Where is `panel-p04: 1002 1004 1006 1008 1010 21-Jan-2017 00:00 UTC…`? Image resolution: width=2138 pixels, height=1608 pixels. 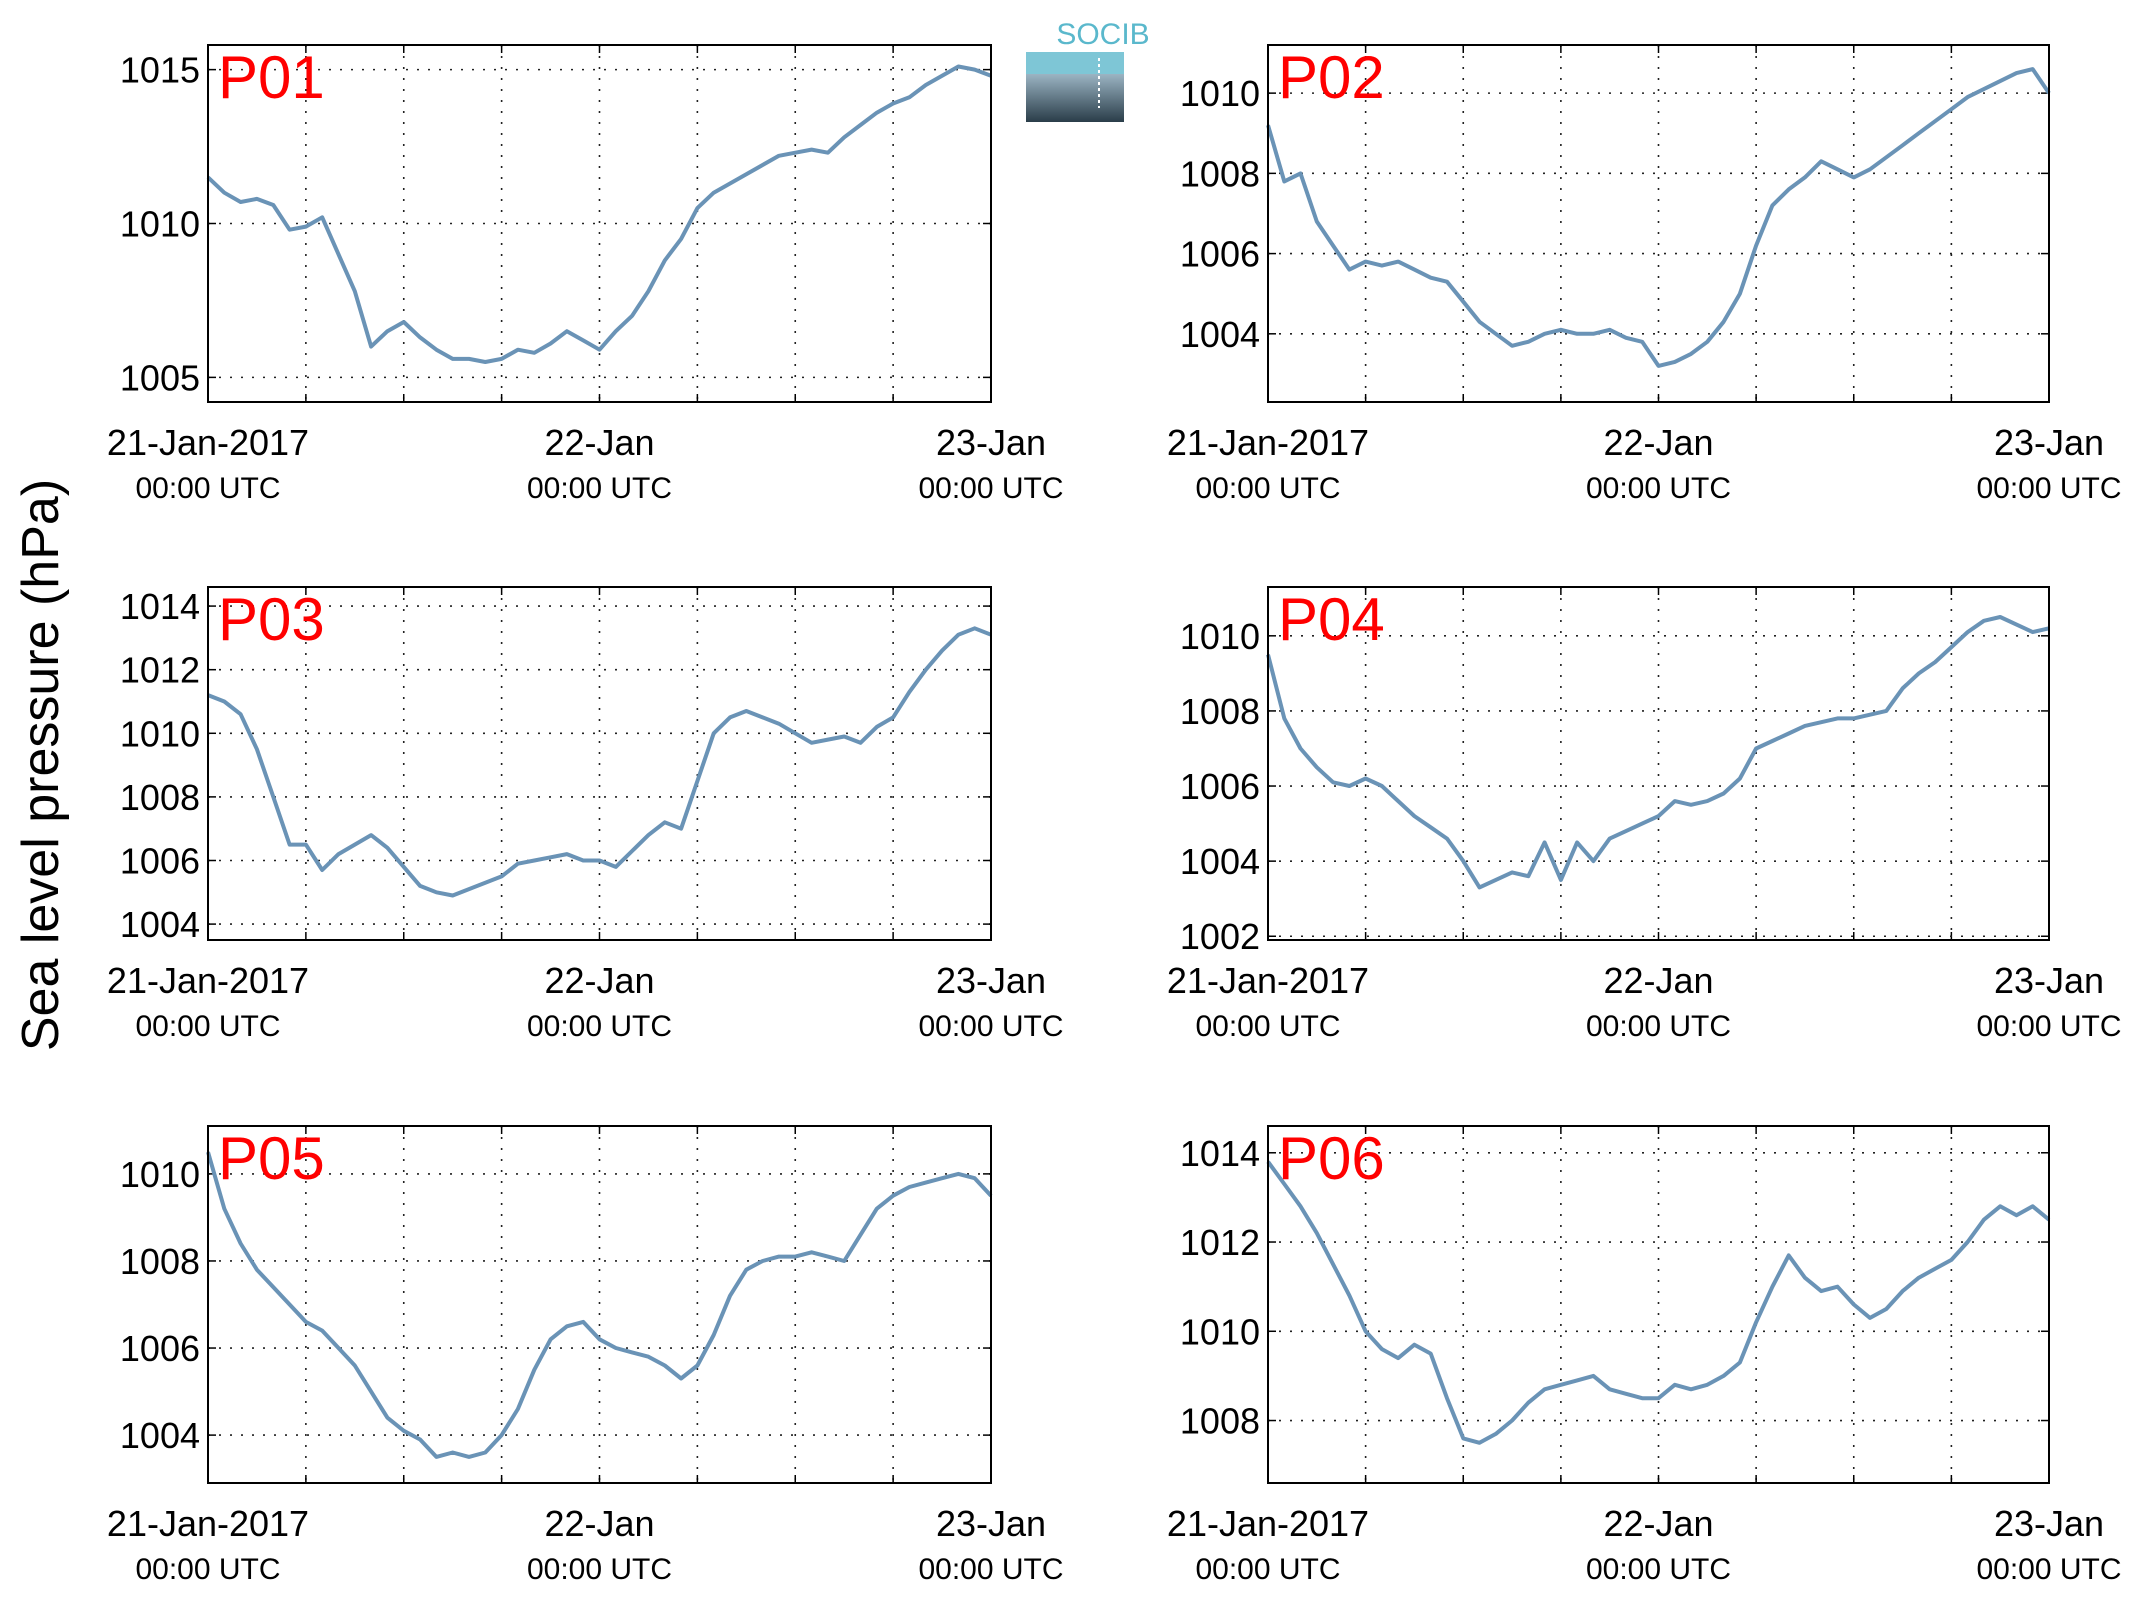
panel-p04: 1002 1004 1006 1008 1010 21-Jan-2017 00:00 UTC… is located at coordinates (1644, 814).